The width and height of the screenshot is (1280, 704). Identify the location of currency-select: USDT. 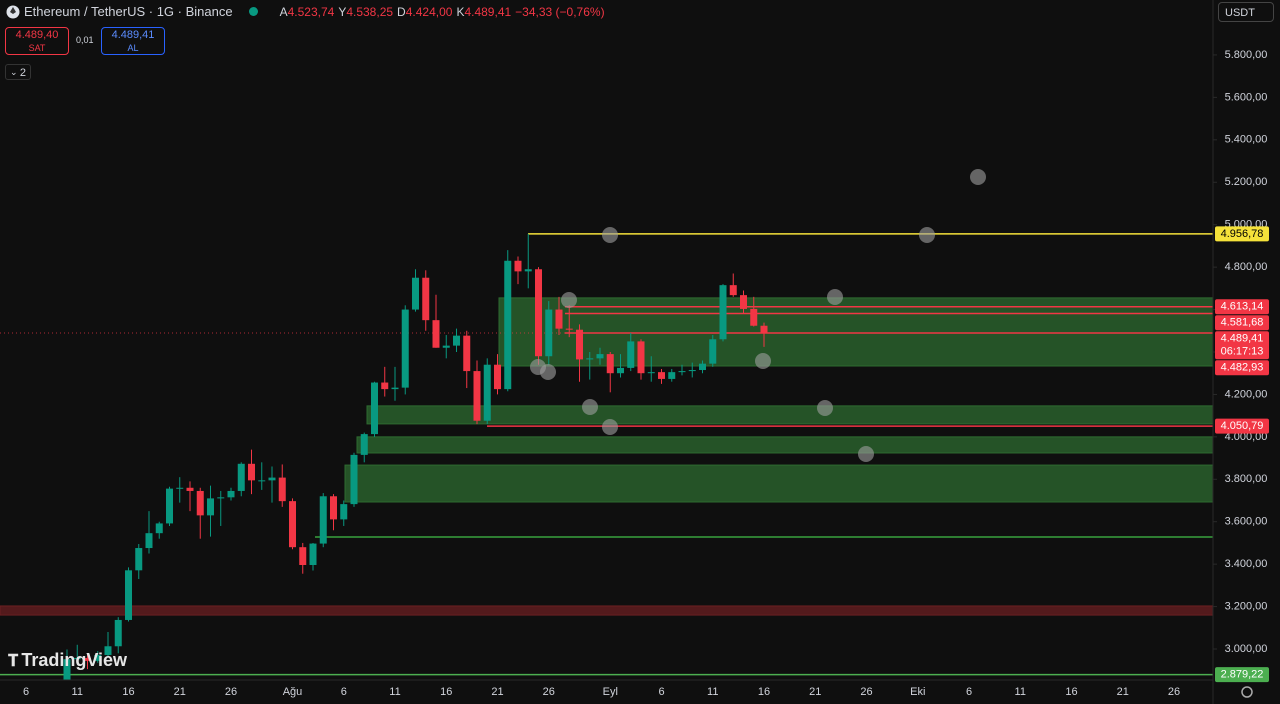
(1246, 12).